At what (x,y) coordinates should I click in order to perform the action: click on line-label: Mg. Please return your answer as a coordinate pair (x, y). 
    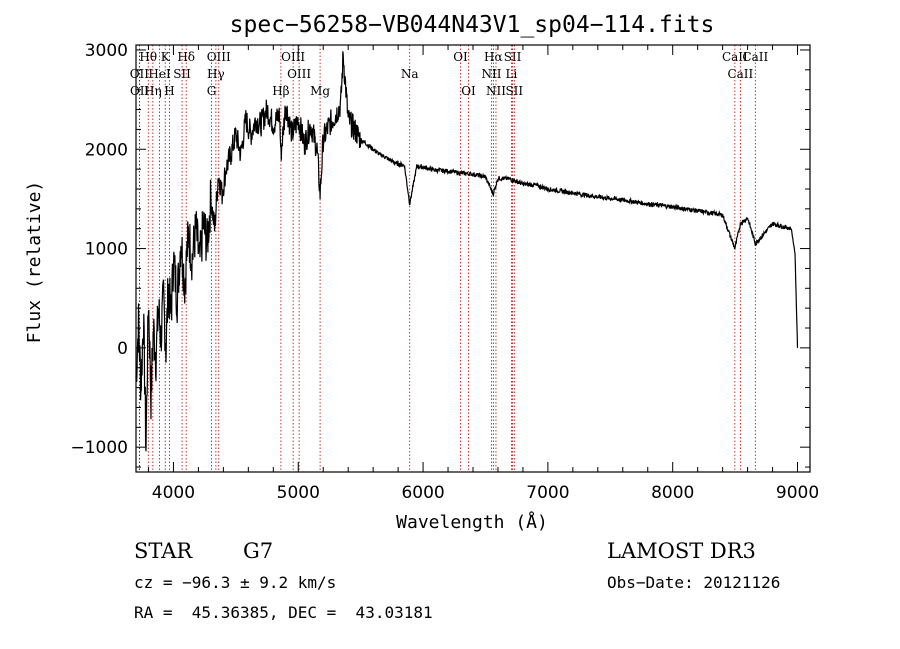
    Looking at the image, I should click on (320, 91).